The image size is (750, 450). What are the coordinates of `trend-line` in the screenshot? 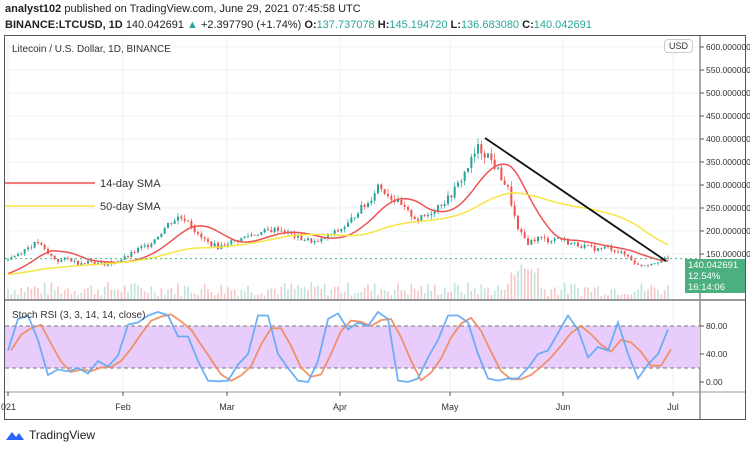 It's located at (575, 199).